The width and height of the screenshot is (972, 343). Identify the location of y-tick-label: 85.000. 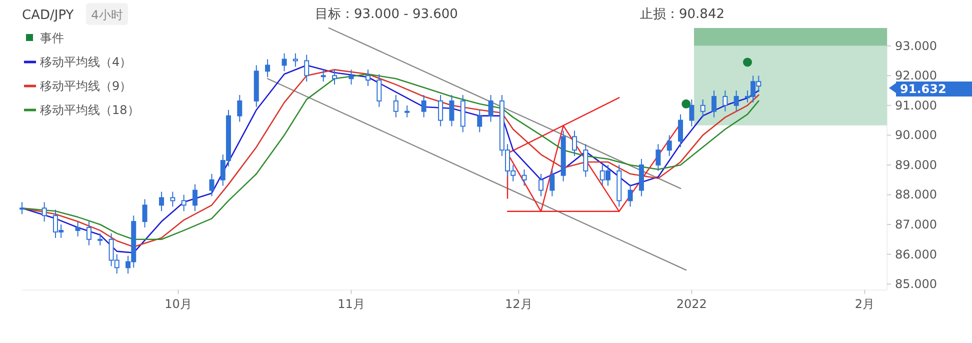
(916, 284).